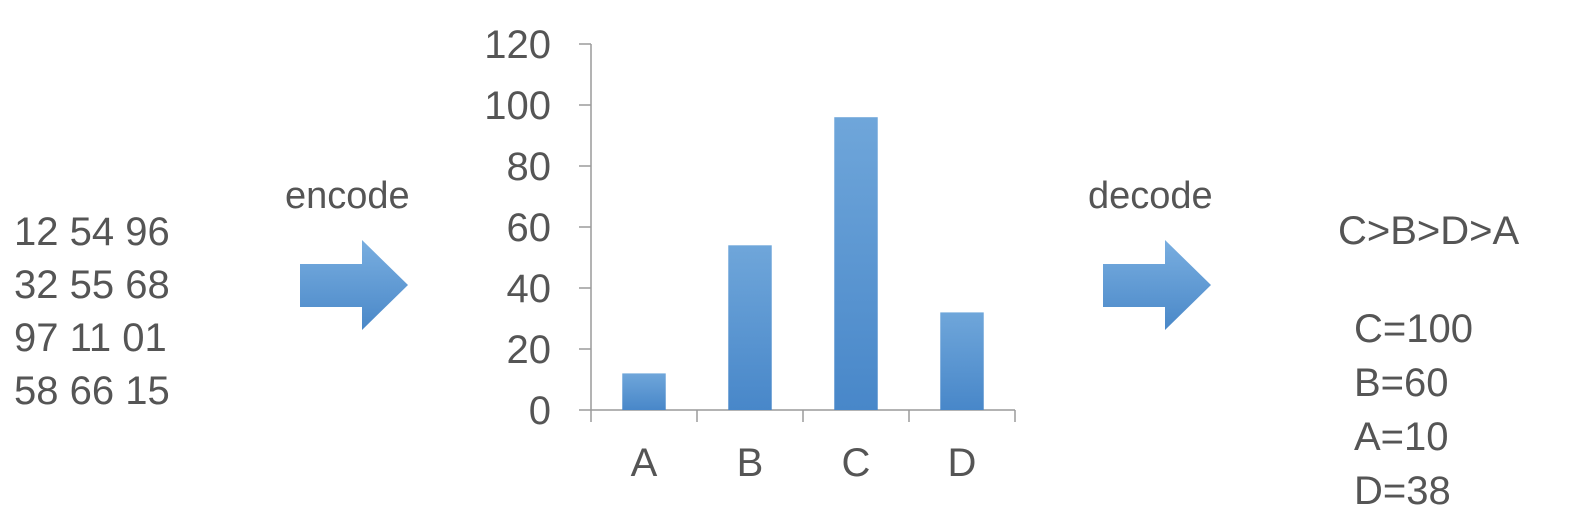 This screenshot has height=526, width=1582. I want to click on result-order: C>B>D>A, so click(1429, 231).